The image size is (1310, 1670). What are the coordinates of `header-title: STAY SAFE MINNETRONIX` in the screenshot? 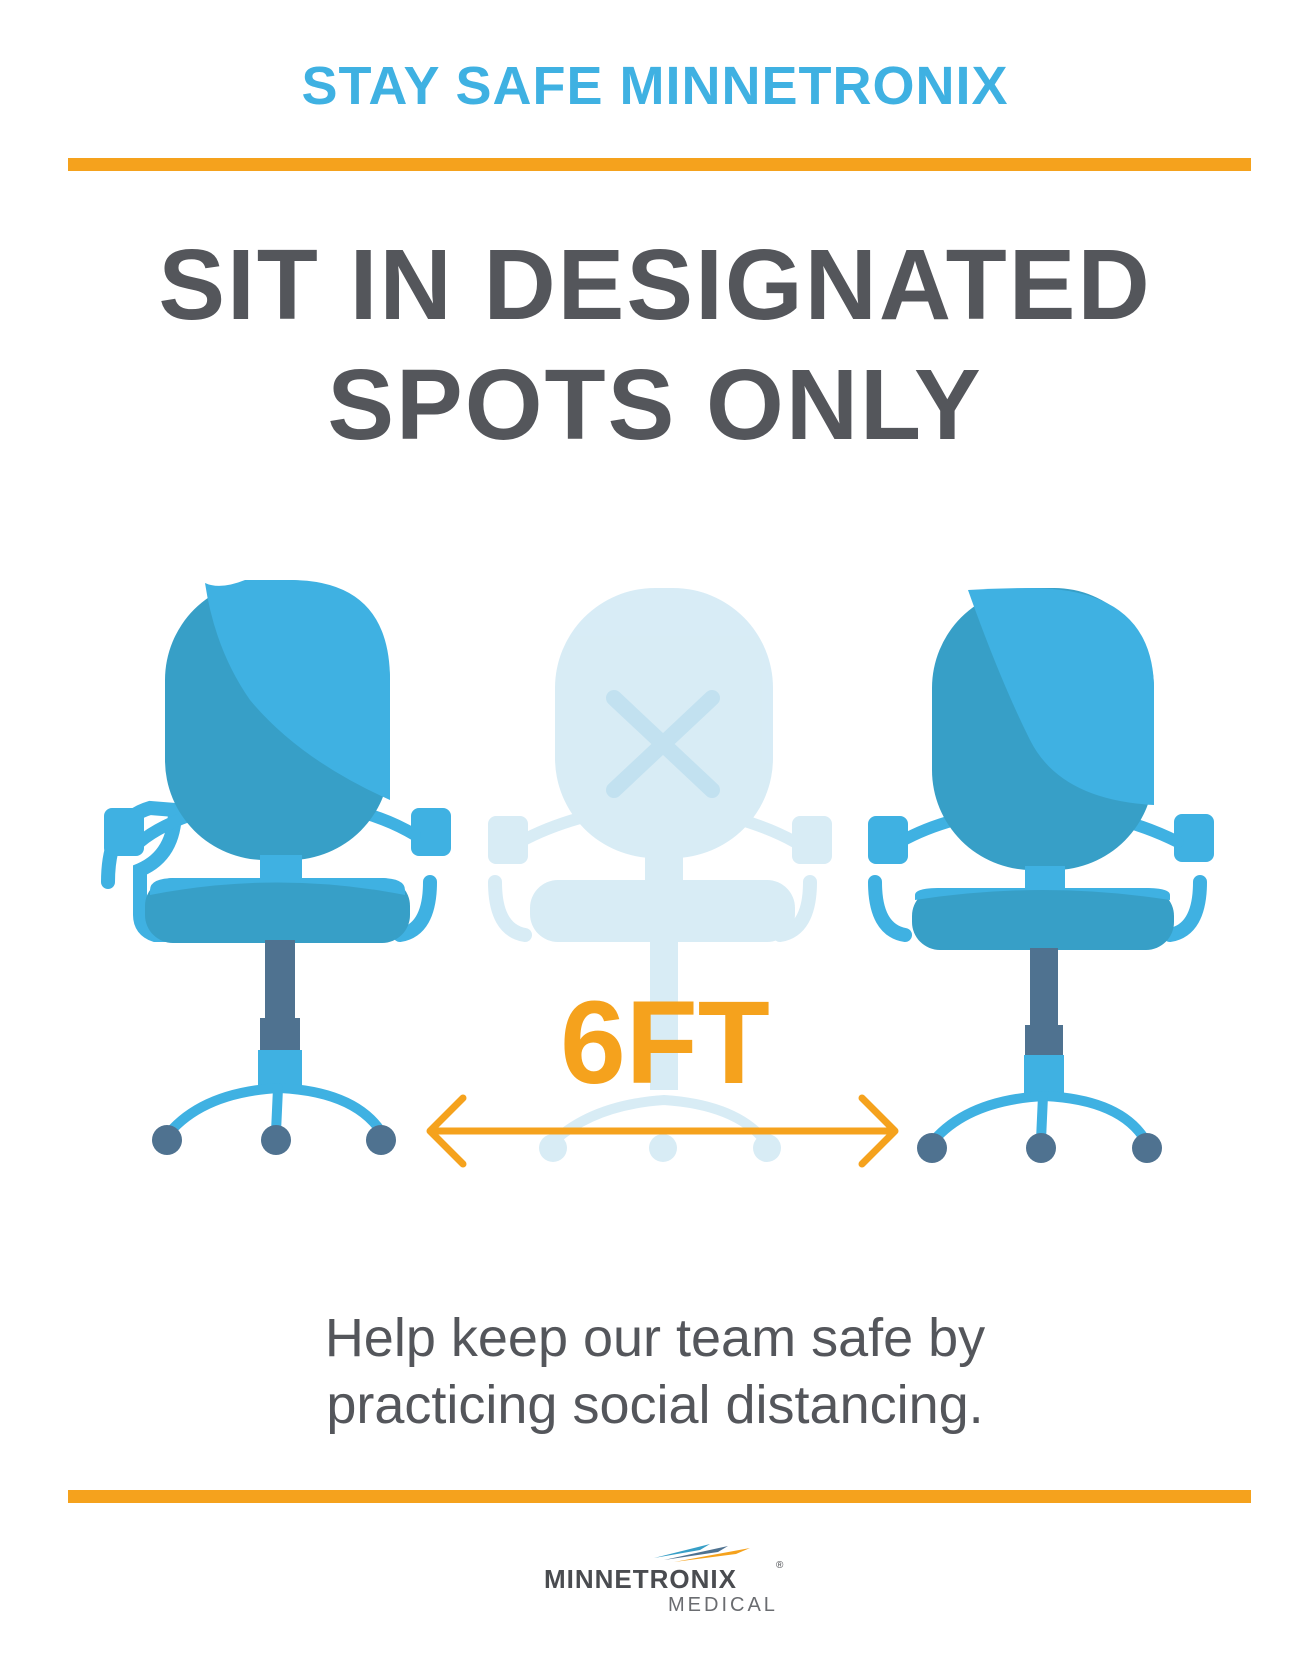 It's located at (655, 86).